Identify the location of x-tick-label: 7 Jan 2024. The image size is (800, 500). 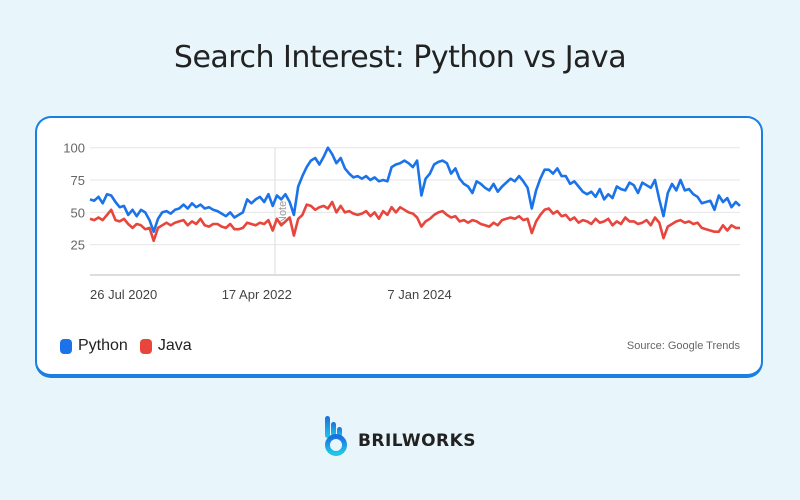
(419, 294).